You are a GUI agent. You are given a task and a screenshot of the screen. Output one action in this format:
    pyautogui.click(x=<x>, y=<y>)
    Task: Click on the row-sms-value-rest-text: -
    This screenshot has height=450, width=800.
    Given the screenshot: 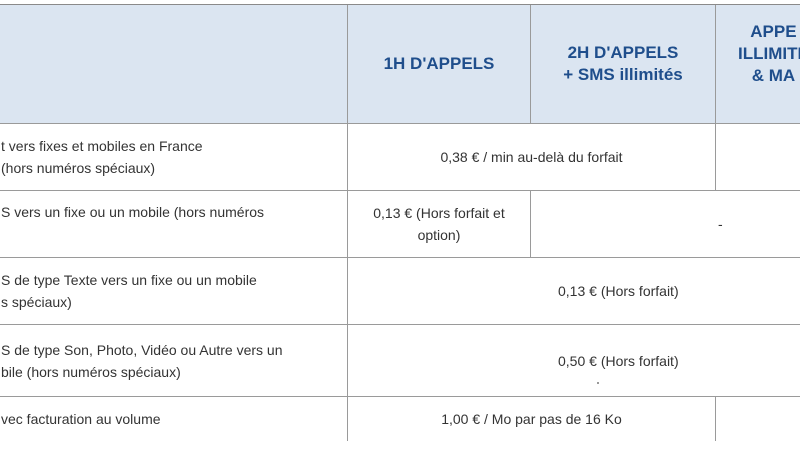 What is the action you would take?
    pyautogui.click(x=720, y=224)
    